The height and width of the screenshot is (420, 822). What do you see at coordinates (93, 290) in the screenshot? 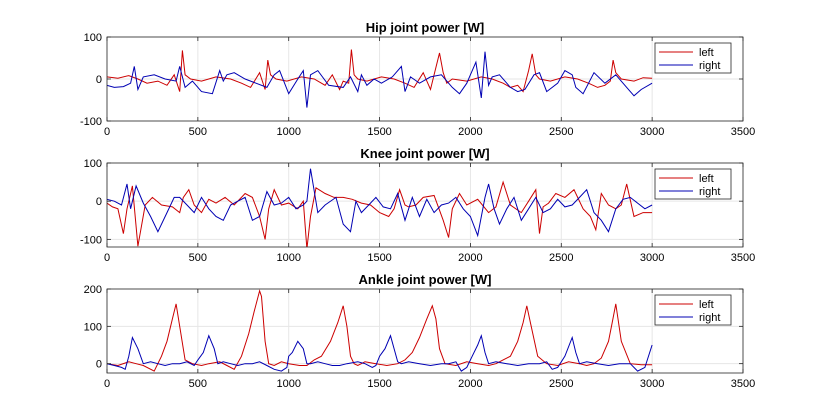
I see `y-tick-label: 200` at bounding box center [93, 290].